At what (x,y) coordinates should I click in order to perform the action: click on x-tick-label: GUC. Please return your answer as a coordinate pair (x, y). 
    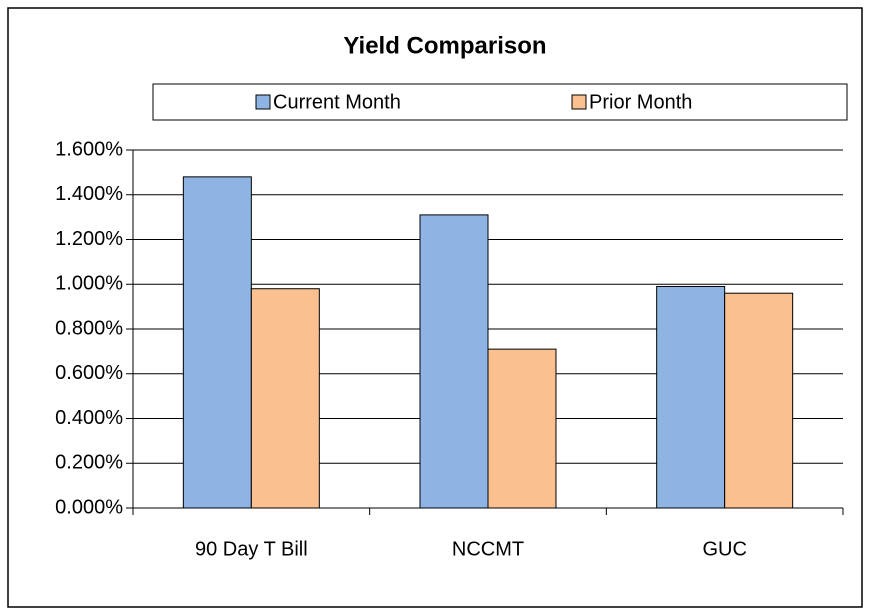
    Looking at the image, I should click on (724, 549).